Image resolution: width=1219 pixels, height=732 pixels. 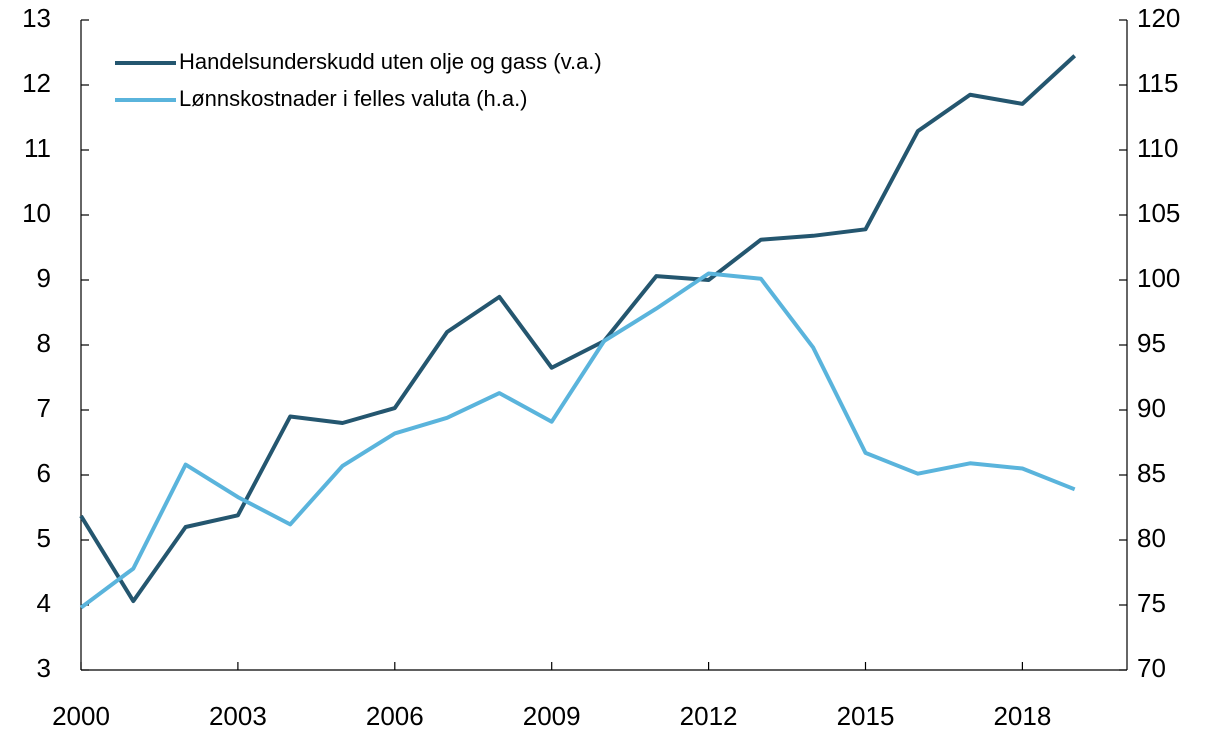 I want to click on y2-tick-label: 80, so click(x=1151, y=538).